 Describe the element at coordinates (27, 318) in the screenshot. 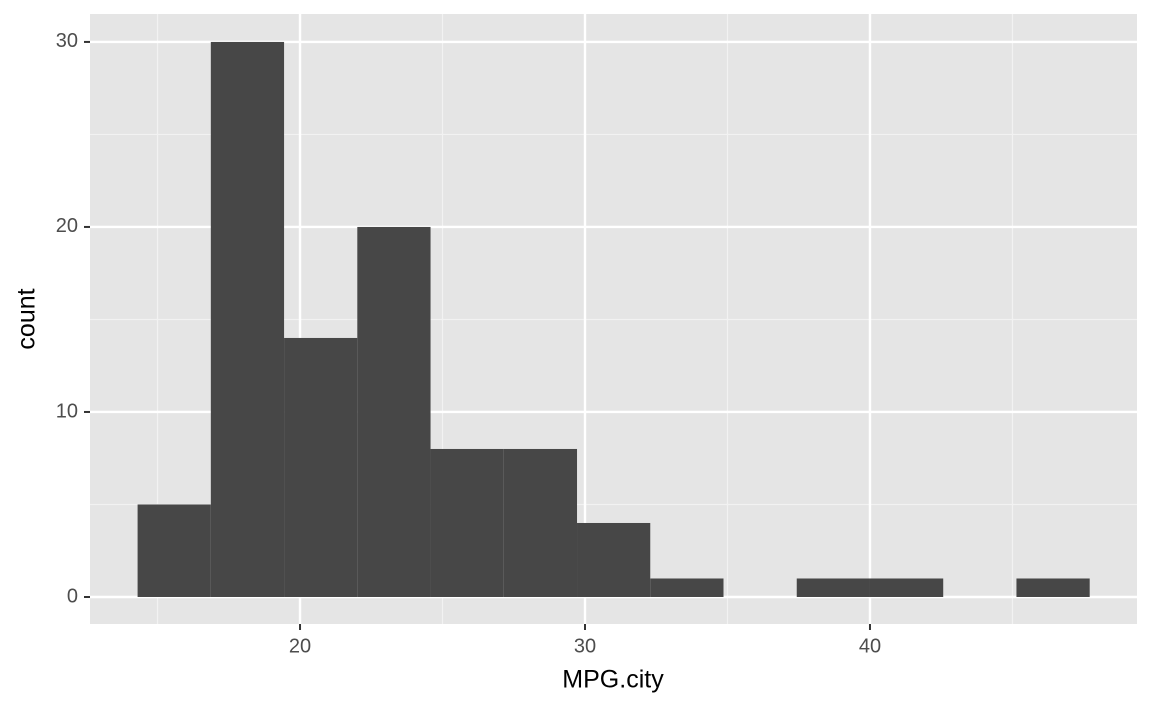

I see `y-axis-label: count` at that location.